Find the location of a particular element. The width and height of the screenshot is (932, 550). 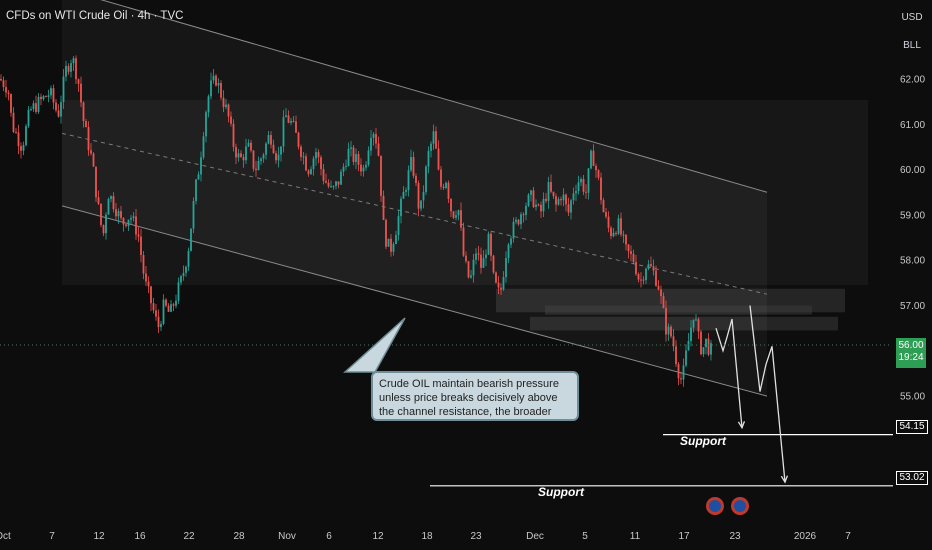

time-tick: 22 is located at coordinates (189, 536).